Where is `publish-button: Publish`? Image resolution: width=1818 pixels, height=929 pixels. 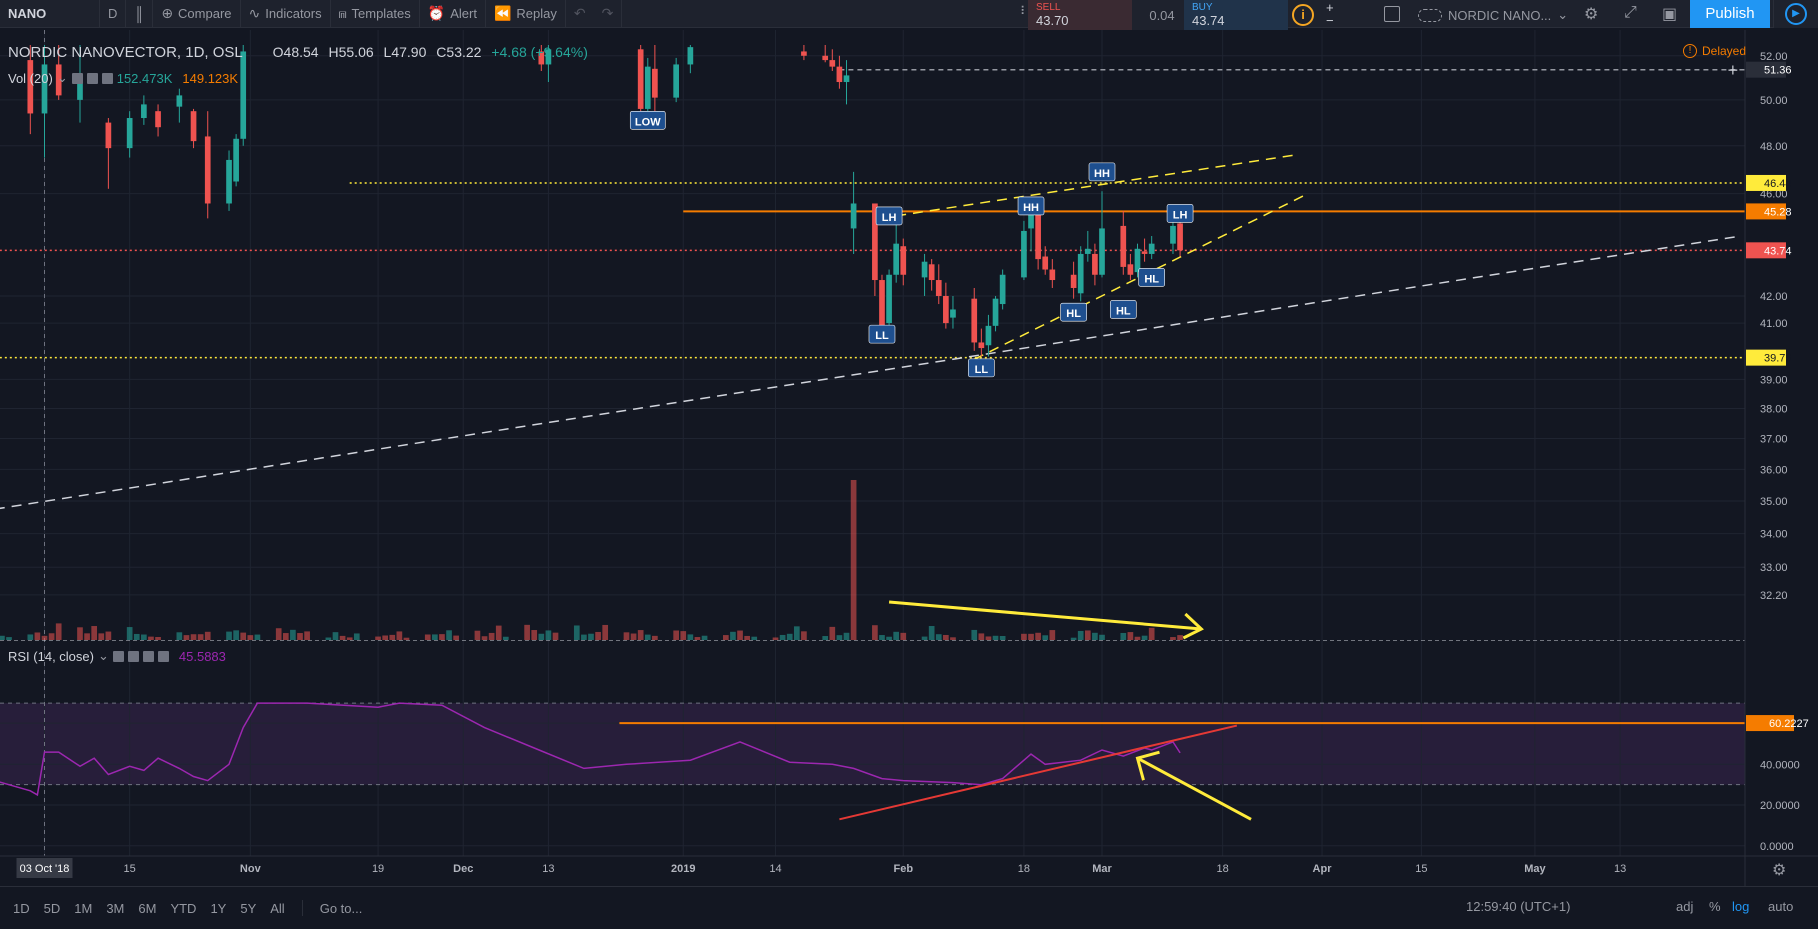 publish-button: Publish is located at coordinates (1730, 14).